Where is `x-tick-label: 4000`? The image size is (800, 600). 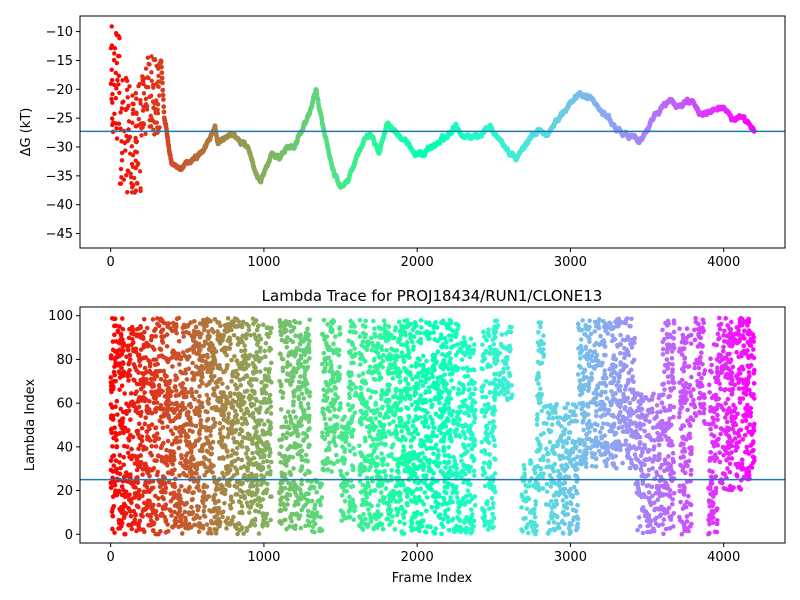
x-tick-label: 4000 is located at coordinates (723, 262).